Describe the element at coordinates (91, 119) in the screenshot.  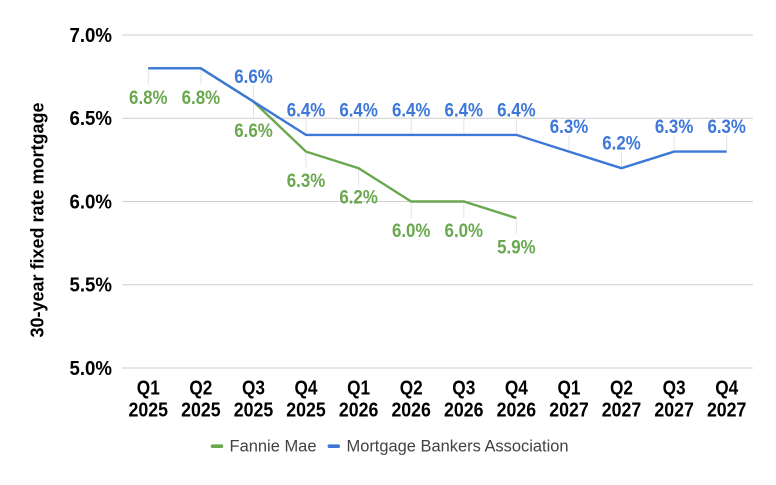
I see `svg-text: 6.5%` at that location.